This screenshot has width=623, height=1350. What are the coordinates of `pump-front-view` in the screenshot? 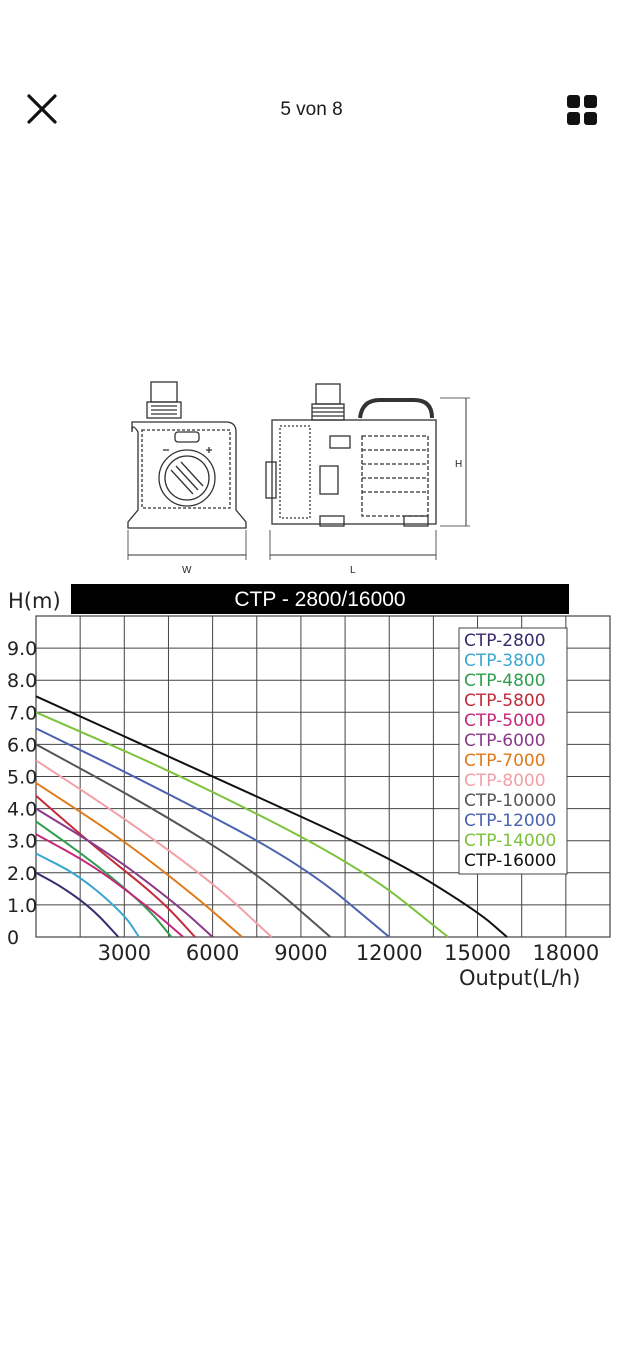 It's located at (187, 470).